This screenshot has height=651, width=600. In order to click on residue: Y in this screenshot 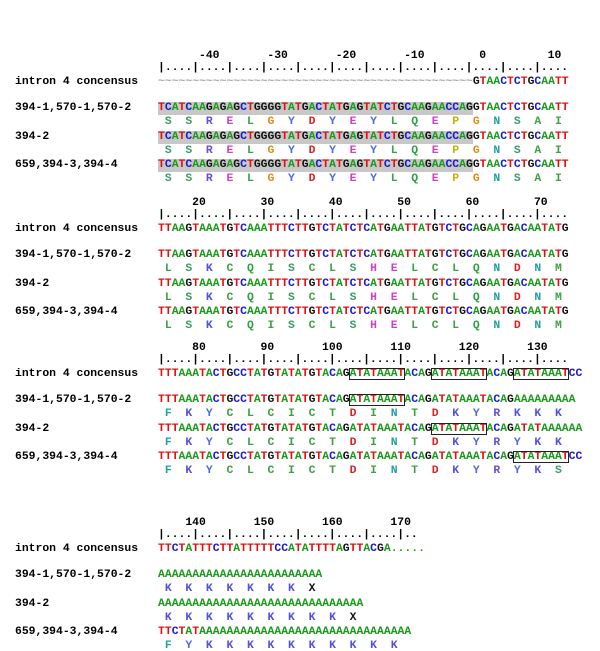, I will do `click(291, 122)`.